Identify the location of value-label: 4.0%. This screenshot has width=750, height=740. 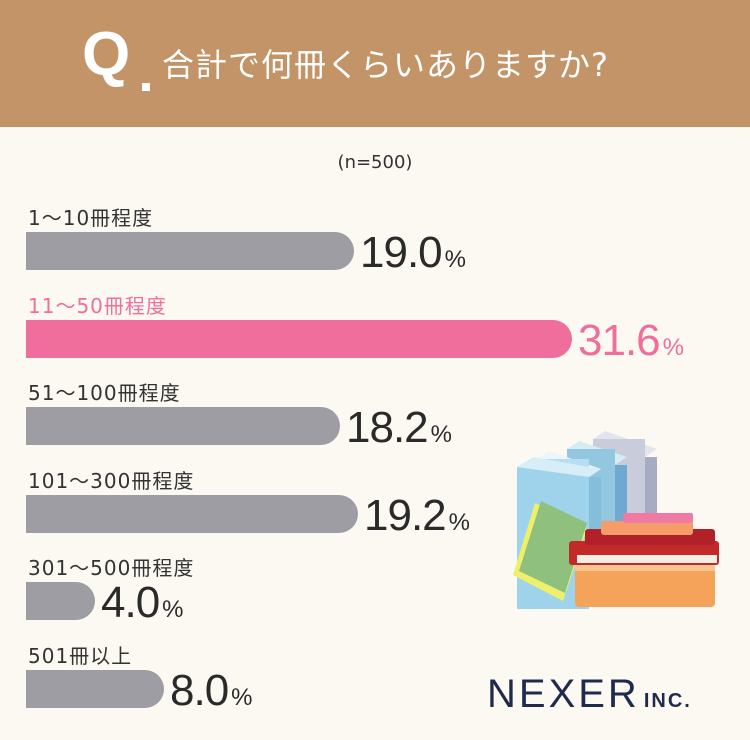
(142, 602).